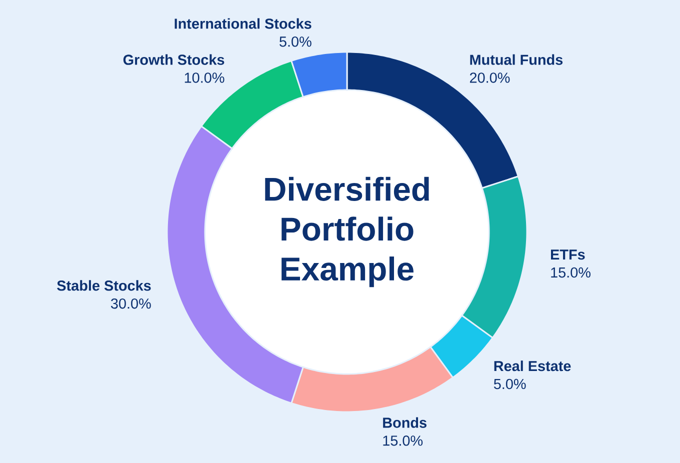  What do you see at coordinates (347, 232) in the screenshot?
I see `text: Diversified Portfolio Example` at bounding box center [347, 232].